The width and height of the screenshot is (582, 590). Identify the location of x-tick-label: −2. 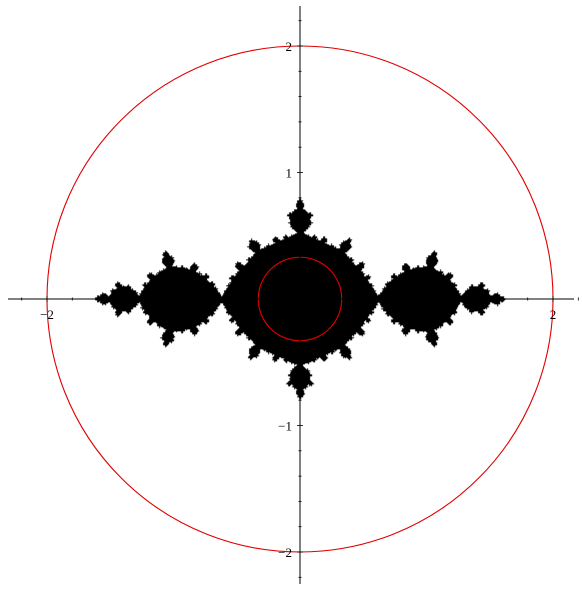
(47, 314).